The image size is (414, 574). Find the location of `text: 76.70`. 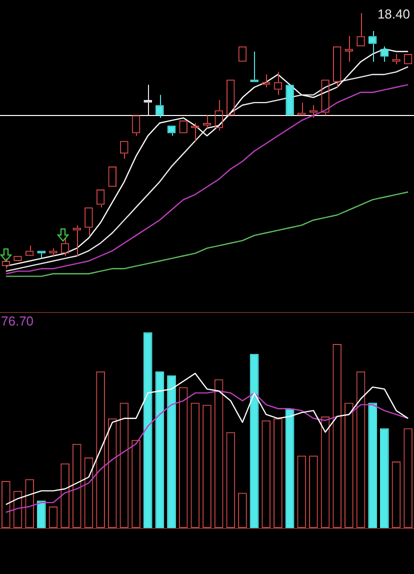

text: 76.70 is located at coordinates (17, 321).